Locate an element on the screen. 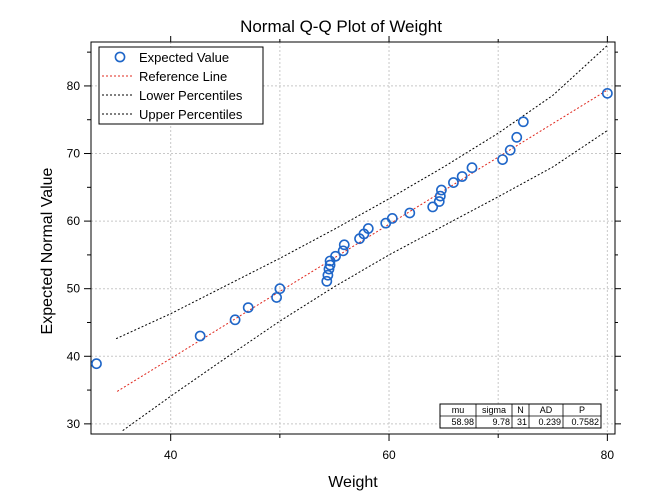  stats-header-mu: mu is located at coordinates (458, 410).